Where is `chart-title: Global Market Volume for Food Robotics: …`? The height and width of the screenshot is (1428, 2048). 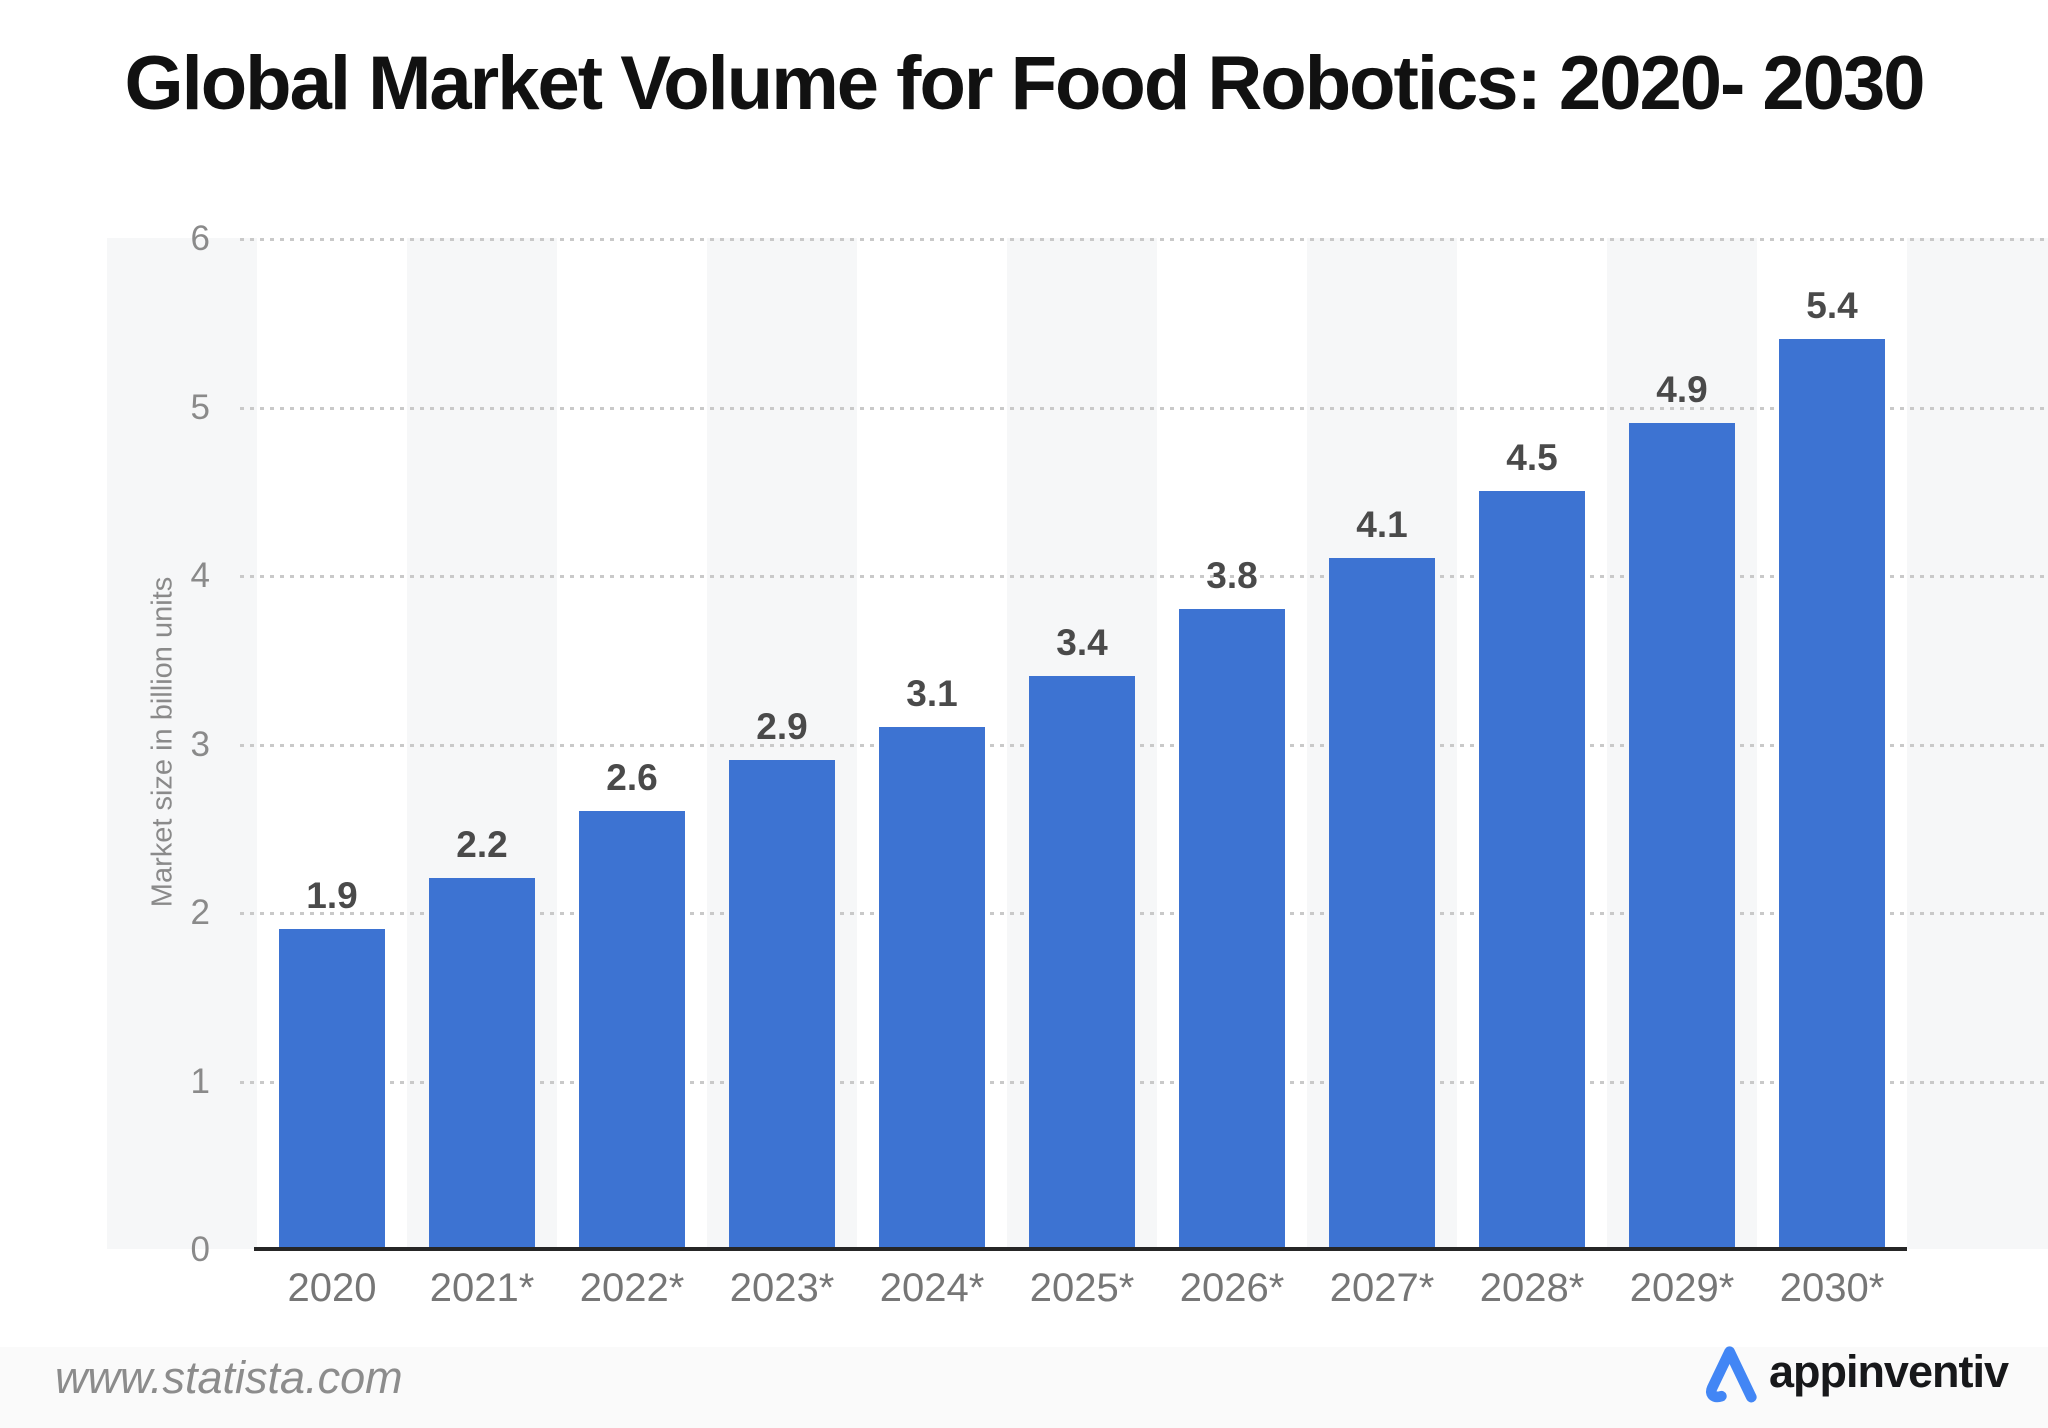
chart-title: Global Market Volume for Food Robotics: … is located at coordinates (1025, 83).